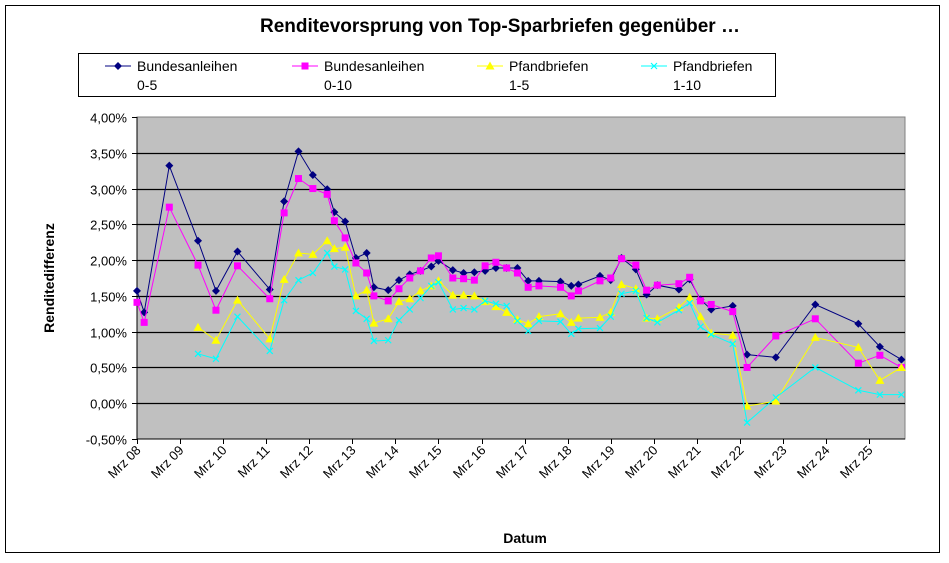 The width and height of the screenshot is (949, 563). I want to click on legend-label: Bundesanleihen, so click(374, 66).